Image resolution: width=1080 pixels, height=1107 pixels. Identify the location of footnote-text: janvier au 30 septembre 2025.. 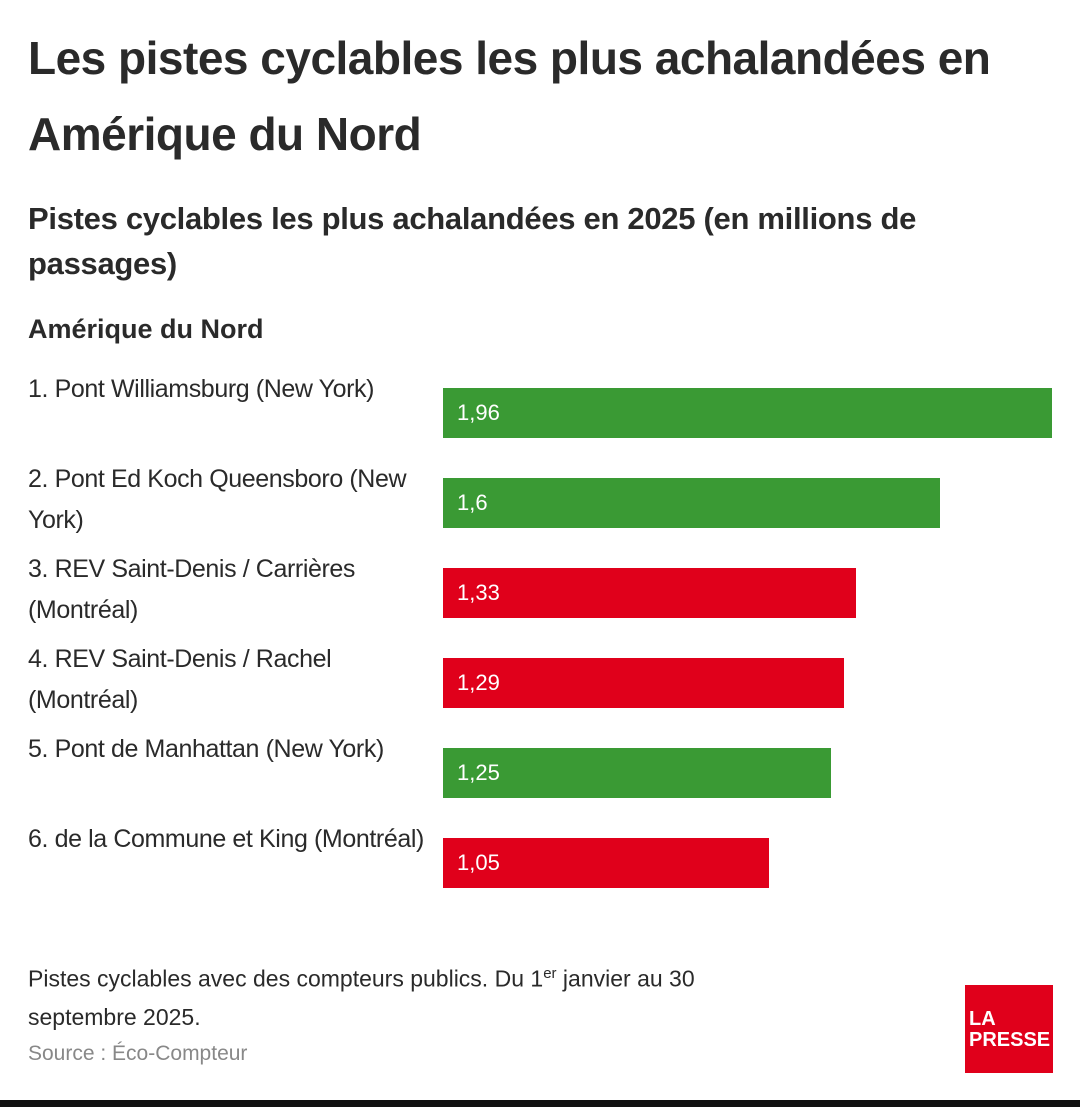
(361, 997).